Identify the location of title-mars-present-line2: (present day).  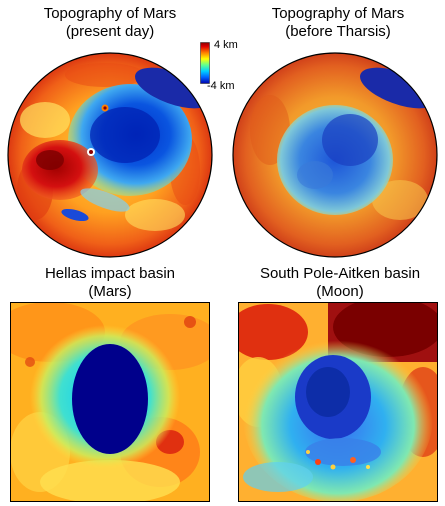
(110, 31).